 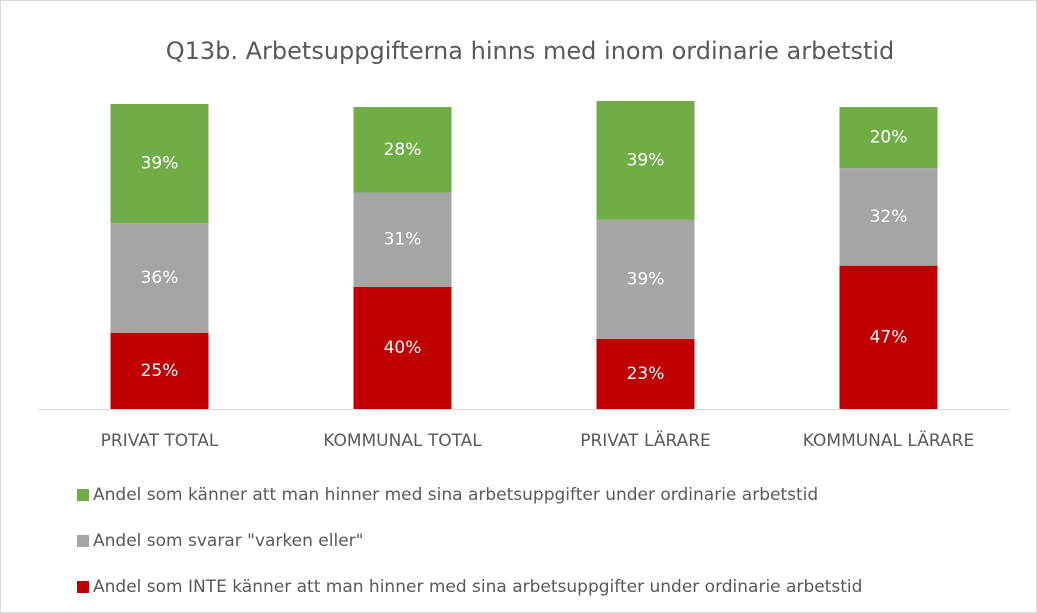 I want to click on data-label: 36%, so click(x=160, y=278).